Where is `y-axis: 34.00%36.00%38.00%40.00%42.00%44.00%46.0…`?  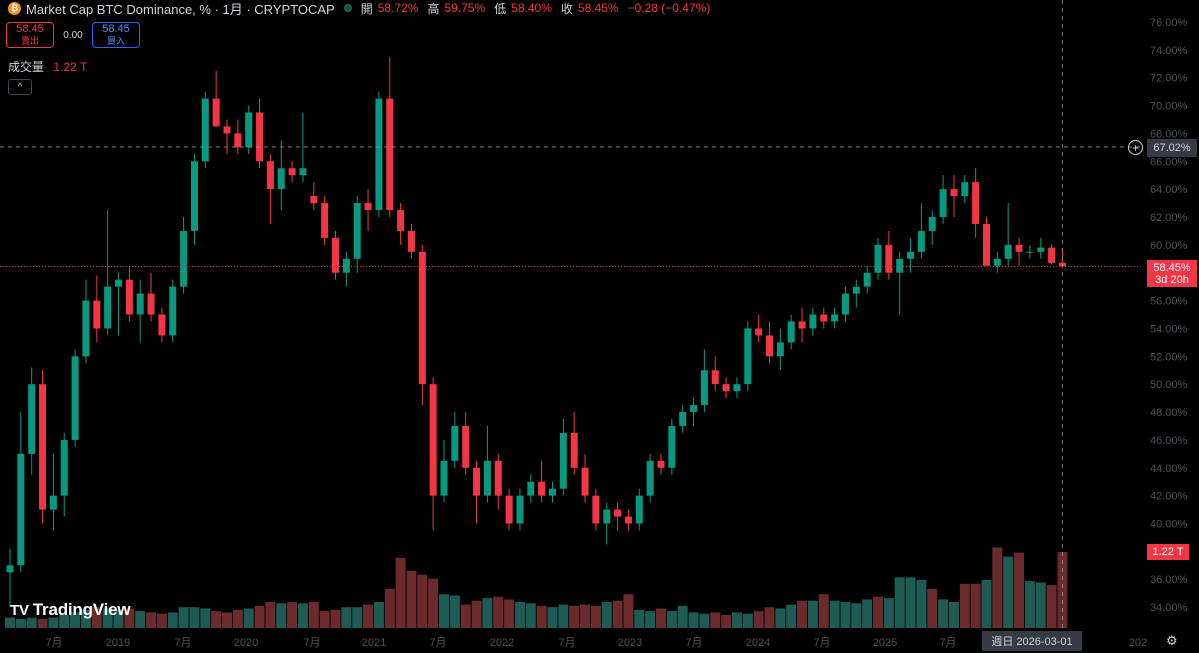
y-axis: 34.00%36.00%38.00%40.00%42.00%44.00%46.0… is located at coordinates (1169, 315).